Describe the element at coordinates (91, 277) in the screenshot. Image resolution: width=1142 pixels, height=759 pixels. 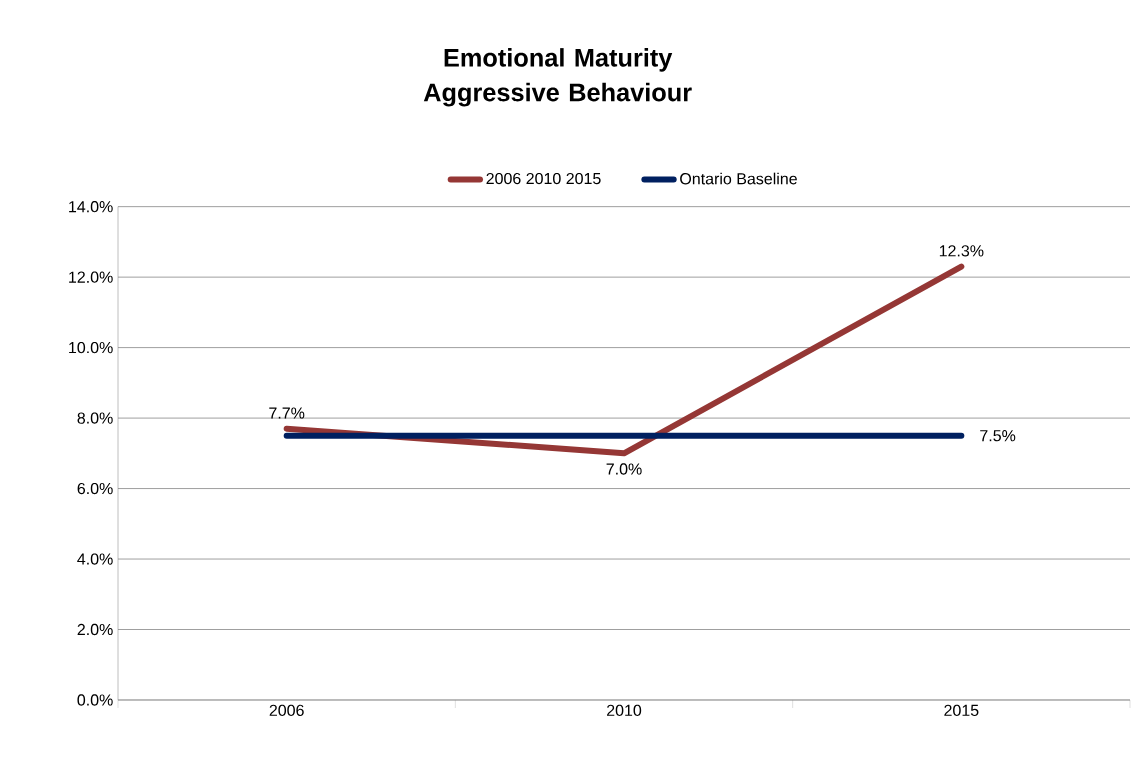
I see `y-tick-label: 12.0%` at that location.